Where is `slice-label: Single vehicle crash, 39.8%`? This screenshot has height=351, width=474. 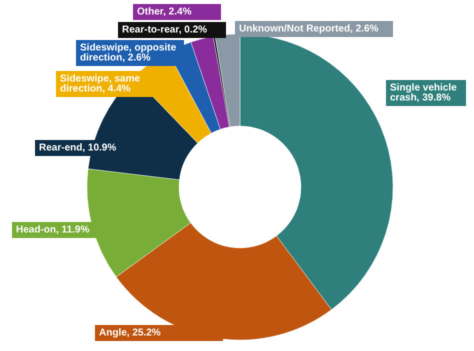
slice-label: Single vehicle crash, 39.8% is located at coordinates (425, 93).